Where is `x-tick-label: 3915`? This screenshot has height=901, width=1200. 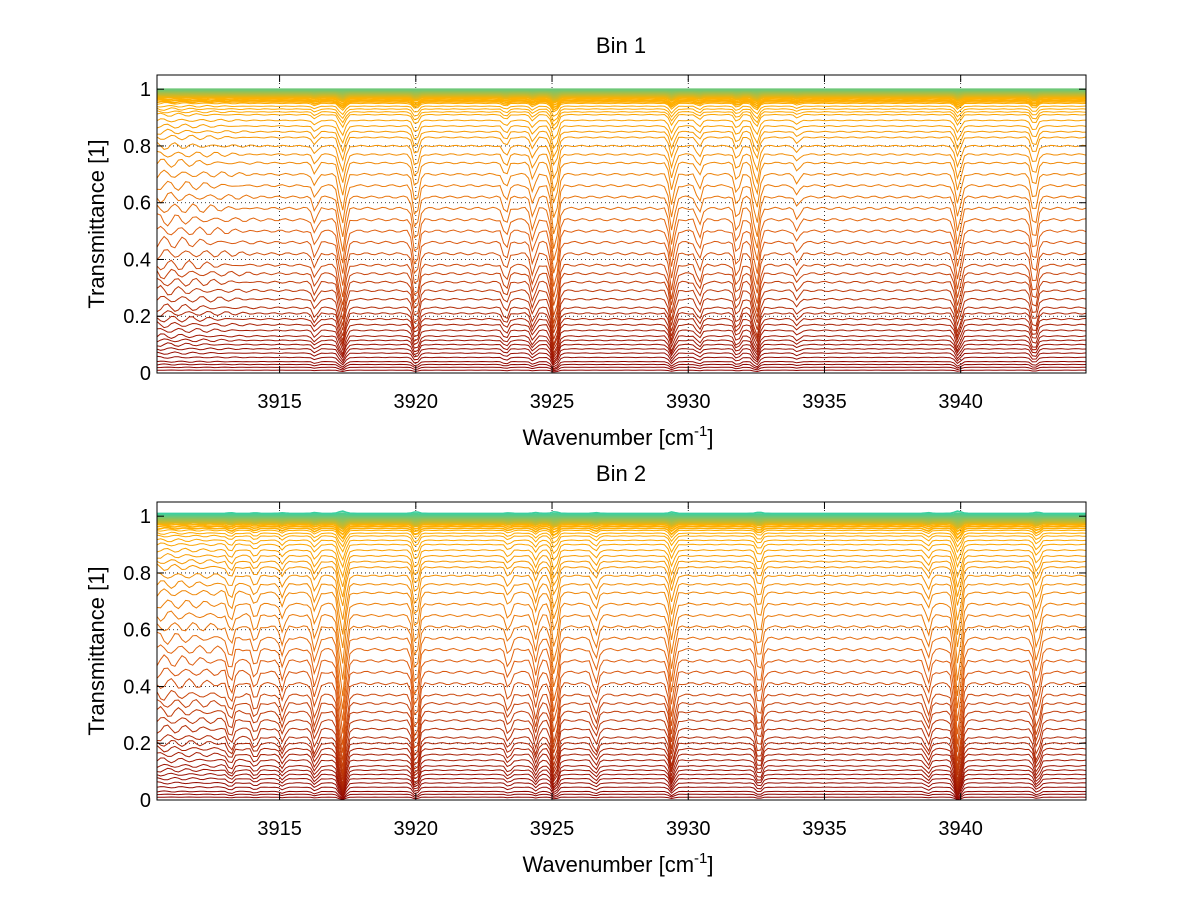
x-tick-label: 3915 is located at coordinates (279, 402).